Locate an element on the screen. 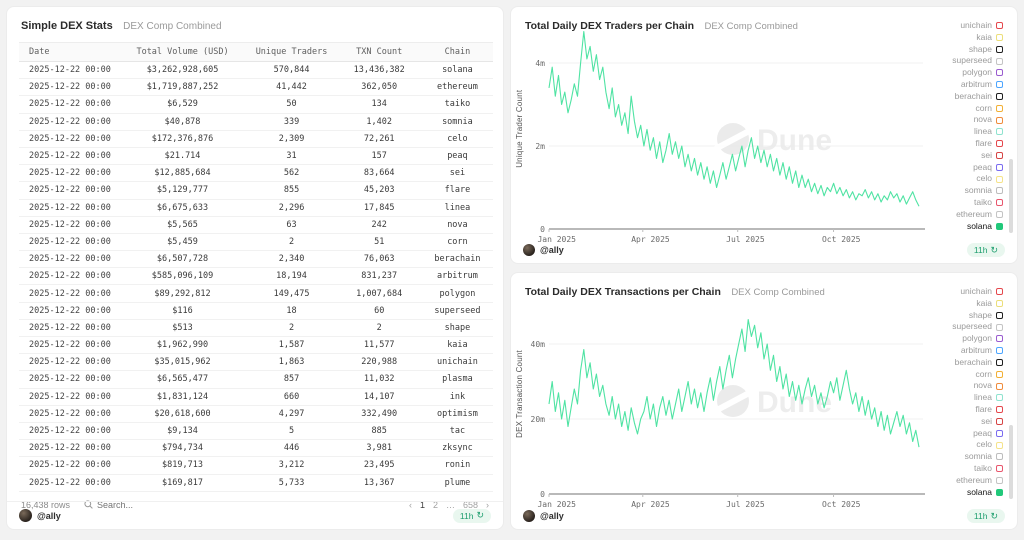 The width and height of the screenshot is (1024, 540). column-header: Total Volume (USD) is located at coordinates (182, 52).